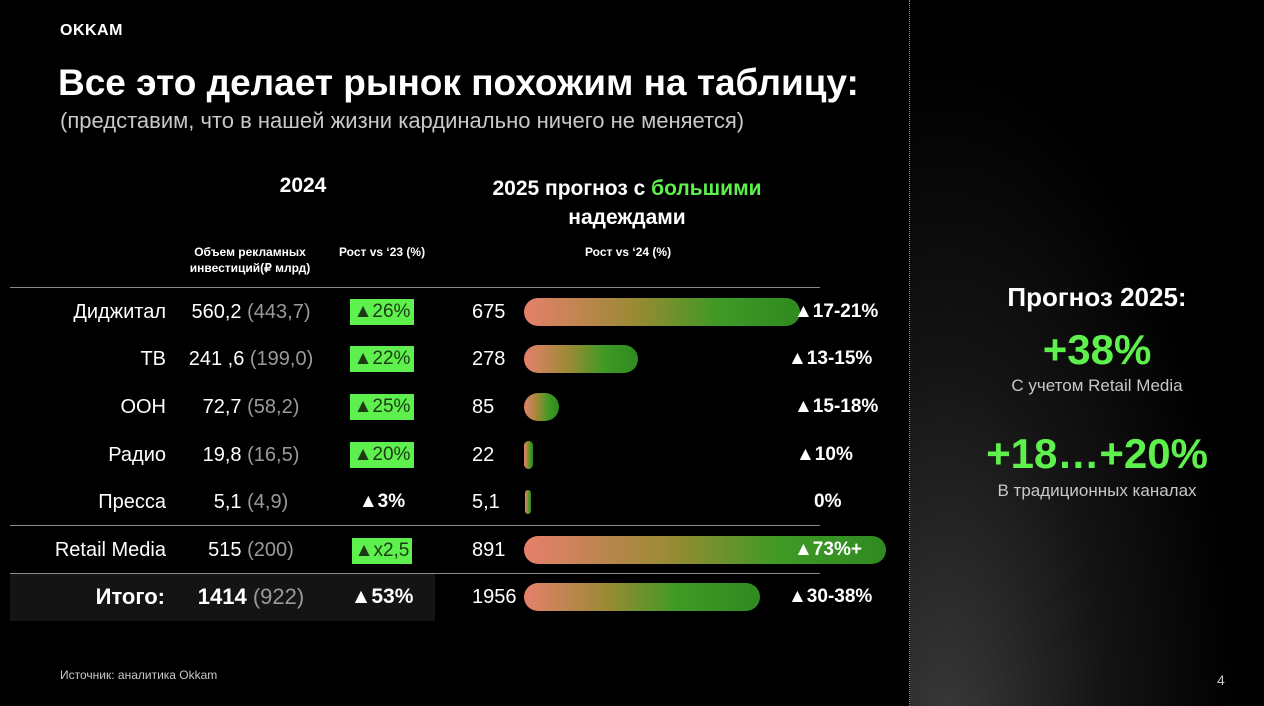 This screenshot has width=1264, height=706. Describe the element at coordinates (455, 407) in the screenshot. I see `table-row: ООН 72,7 (58,2) ▲25% 85 ▲15-18%` at that location.